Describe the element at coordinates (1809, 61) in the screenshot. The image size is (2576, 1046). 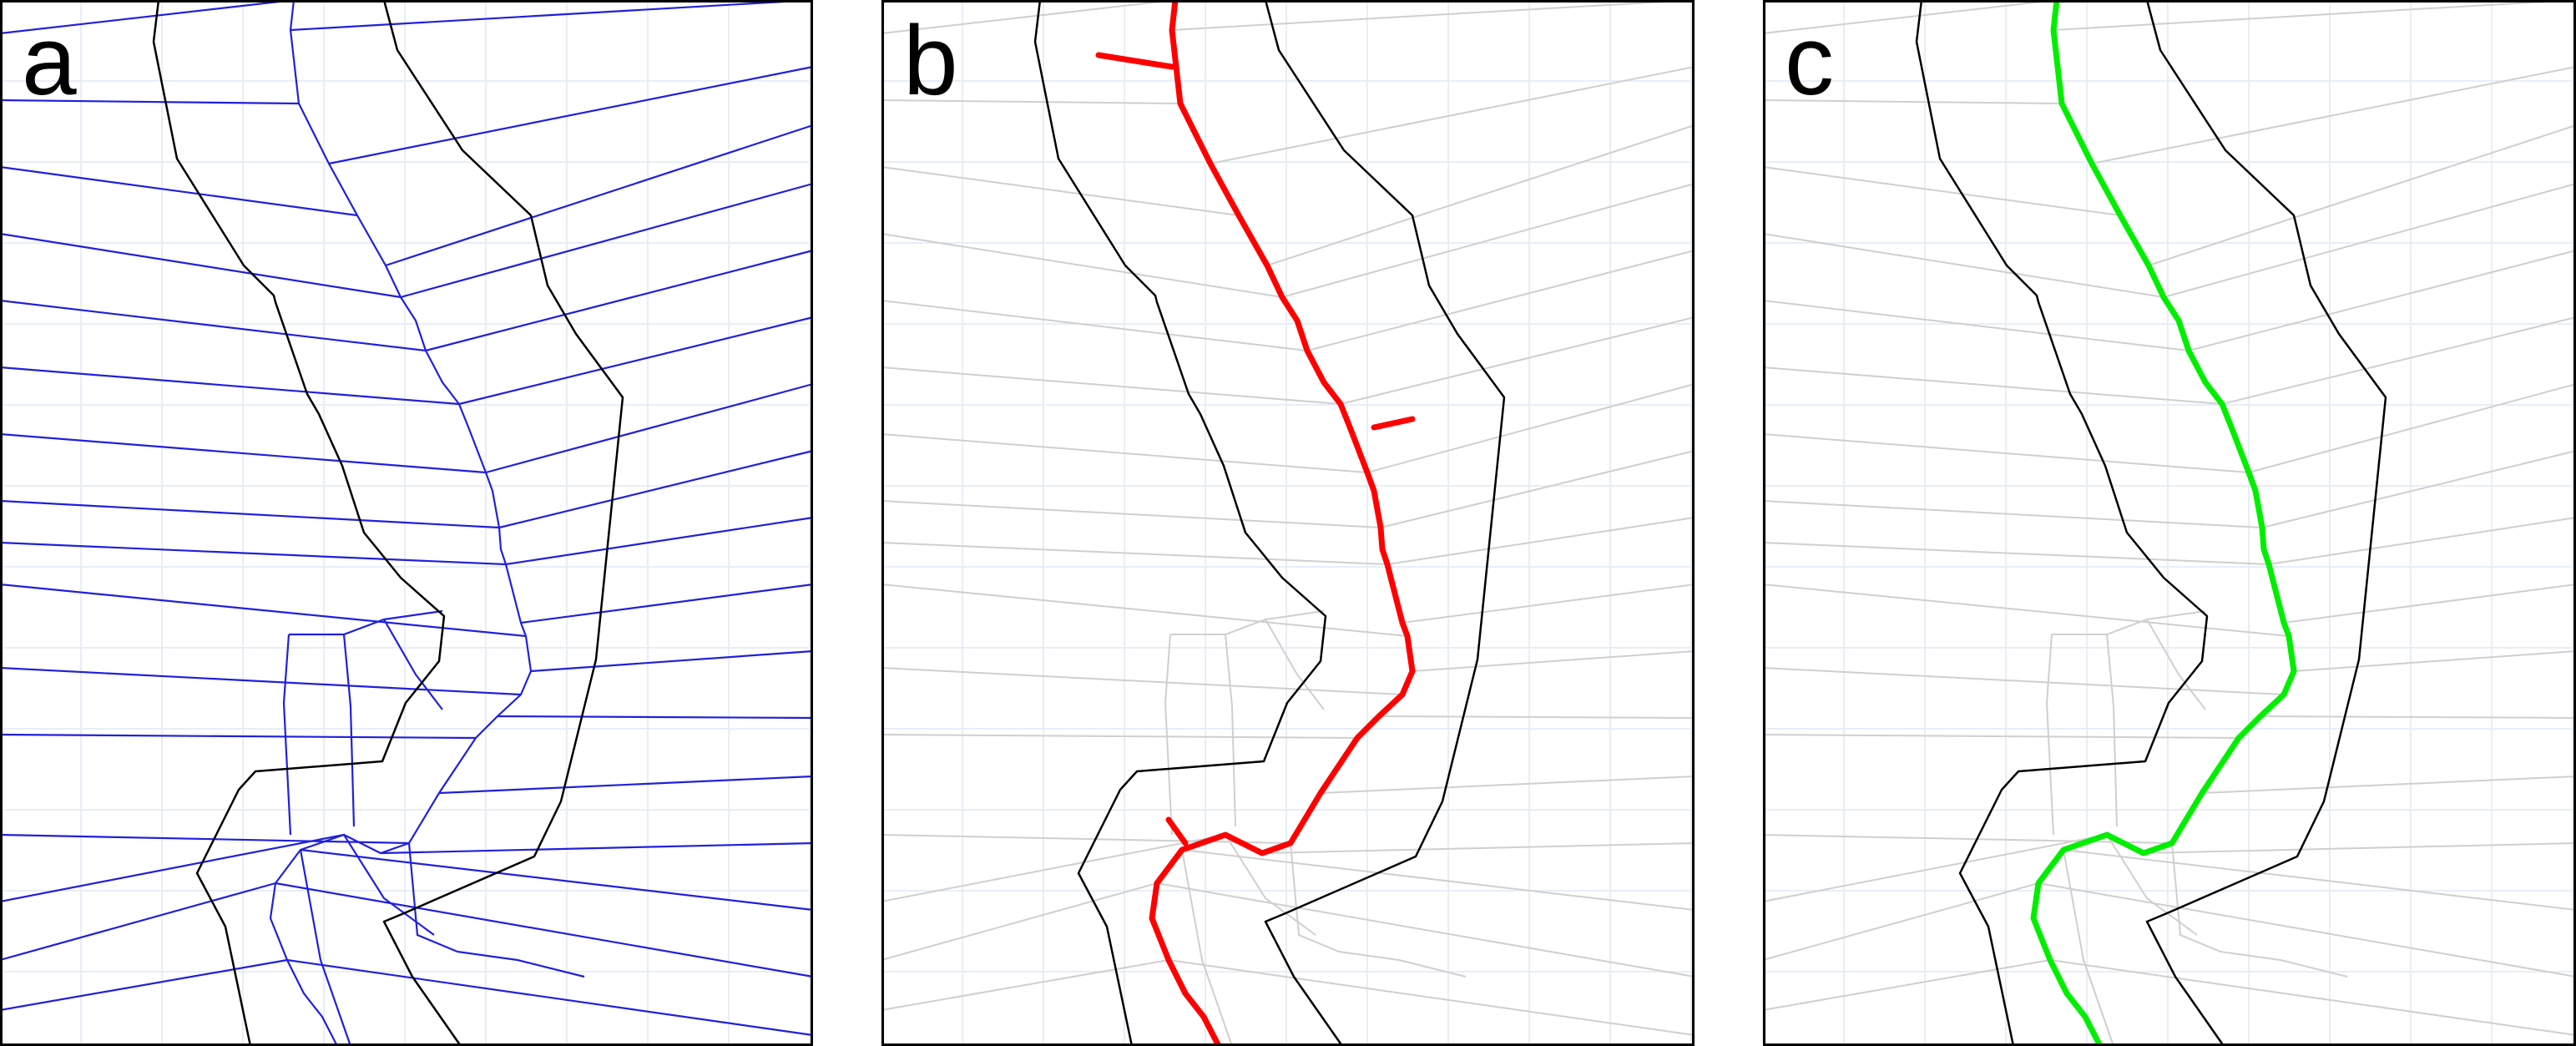
I see `panel-label-c: c` at that location.